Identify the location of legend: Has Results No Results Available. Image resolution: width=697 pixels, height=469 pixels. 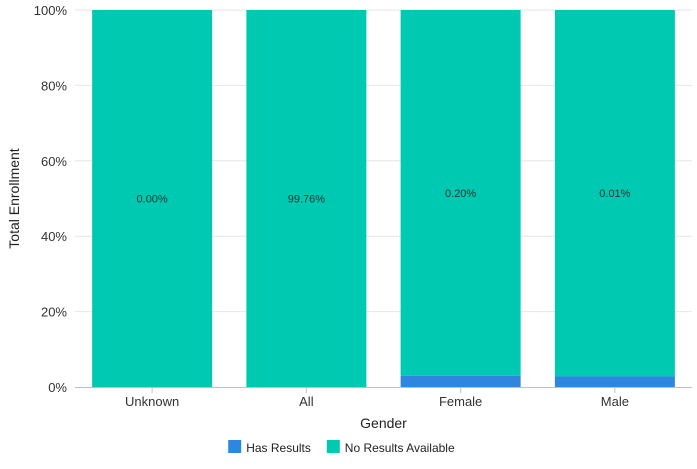
(341, 447).